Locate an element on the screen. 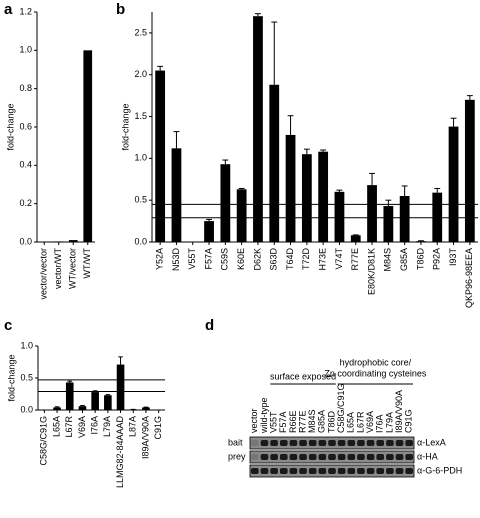  x-tick-label: WT/WT is located at coordinates (87, 263).